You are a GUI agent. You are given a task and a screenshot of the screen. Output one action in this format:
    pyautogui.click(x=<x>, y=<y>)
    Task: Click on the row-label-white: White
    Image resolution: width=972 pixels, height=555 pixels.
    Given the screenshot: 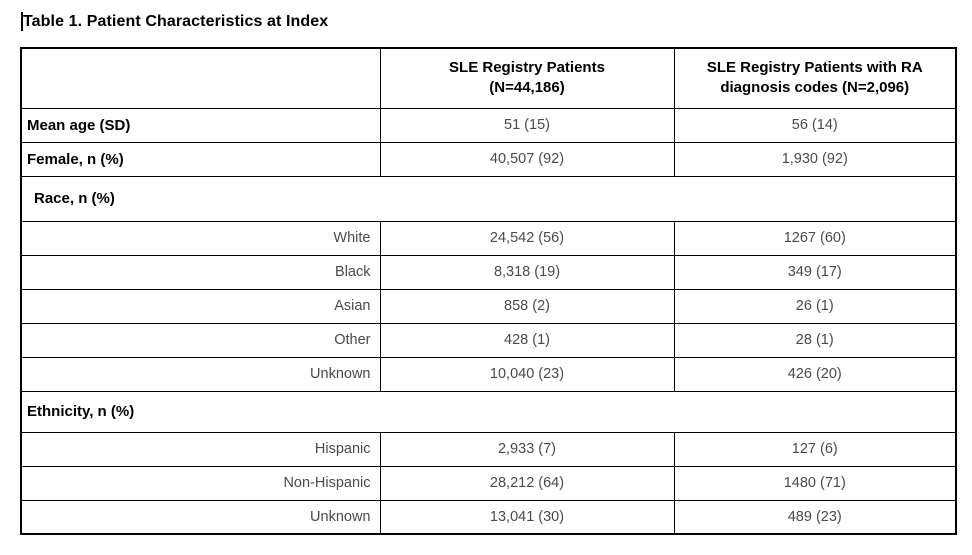 What is the action you would take?
    pyautogui.click(x=200, y=238)
    